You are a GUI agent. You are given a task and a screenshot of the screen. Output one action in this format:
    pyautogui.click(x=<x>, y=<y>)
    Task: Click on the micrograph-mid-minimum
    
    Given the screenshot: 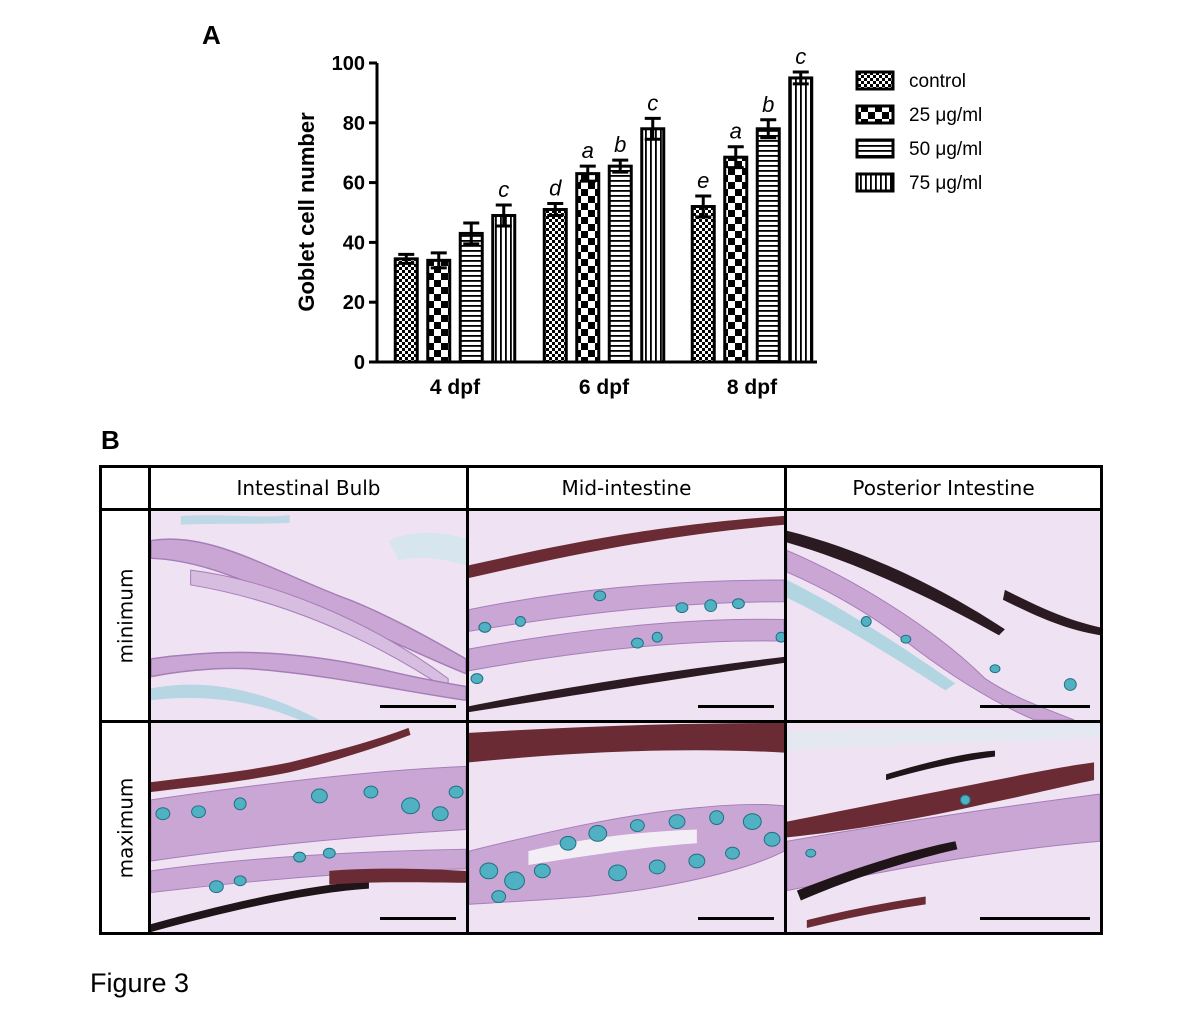 What is the action you would take?
    pyautogui.click(x=625, y=614)
    